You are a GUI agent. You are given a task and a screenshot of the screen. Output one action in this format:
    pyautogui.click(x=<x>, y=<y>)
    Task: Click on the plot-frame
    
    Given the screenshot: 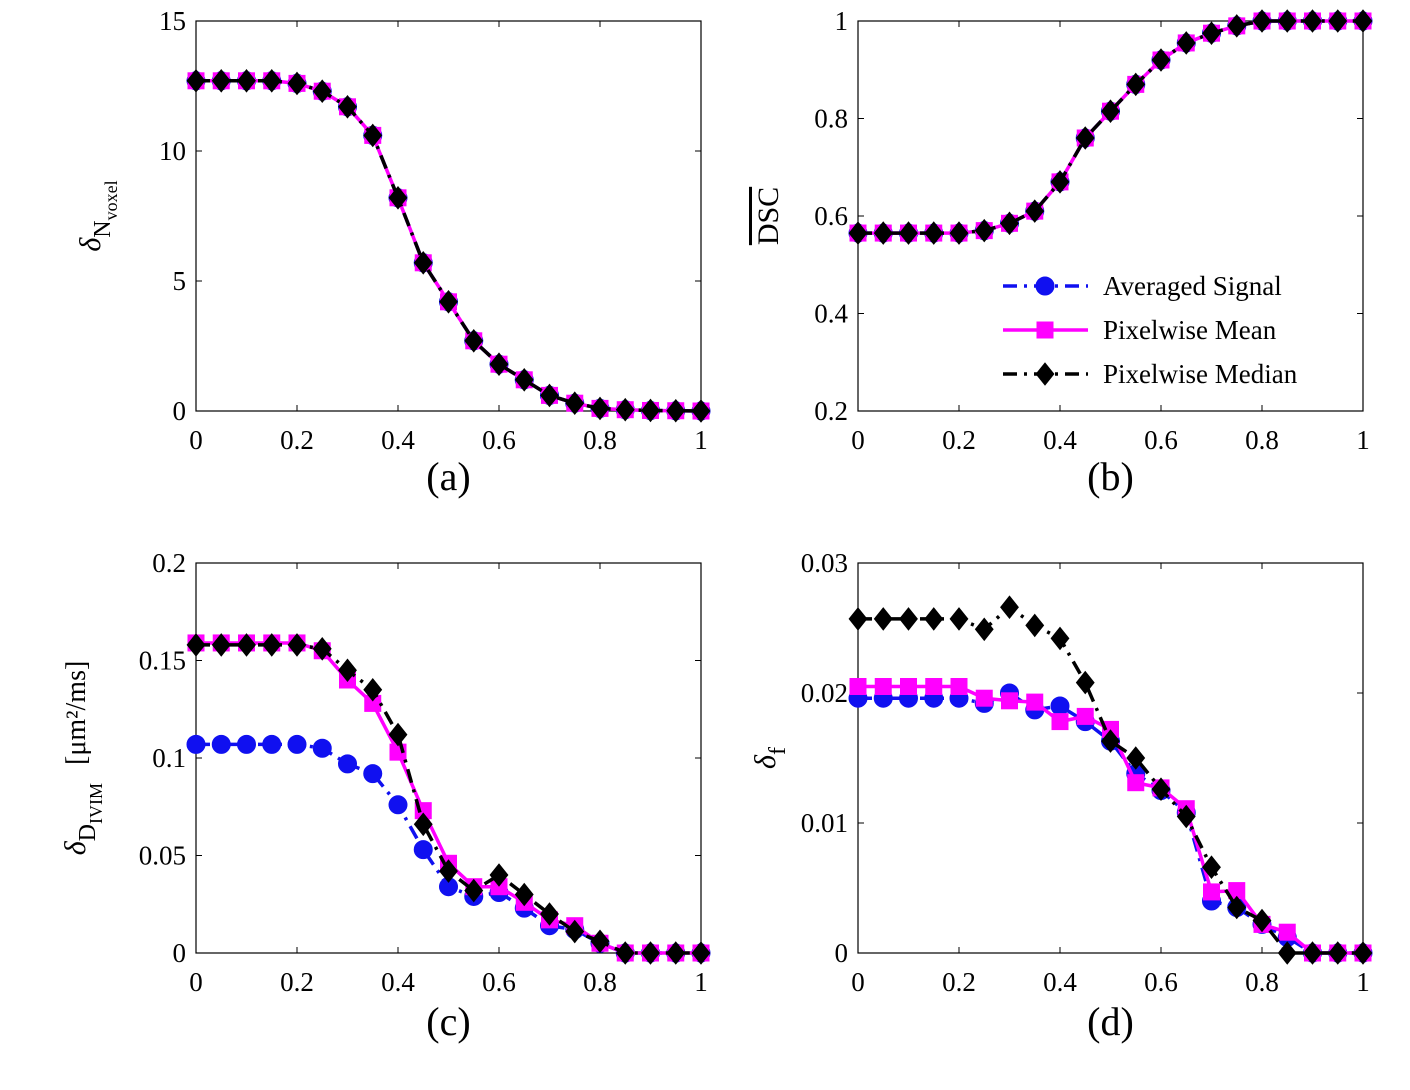 What is the action you would take?
    pyautogui.click(x=1110, y=216)
    